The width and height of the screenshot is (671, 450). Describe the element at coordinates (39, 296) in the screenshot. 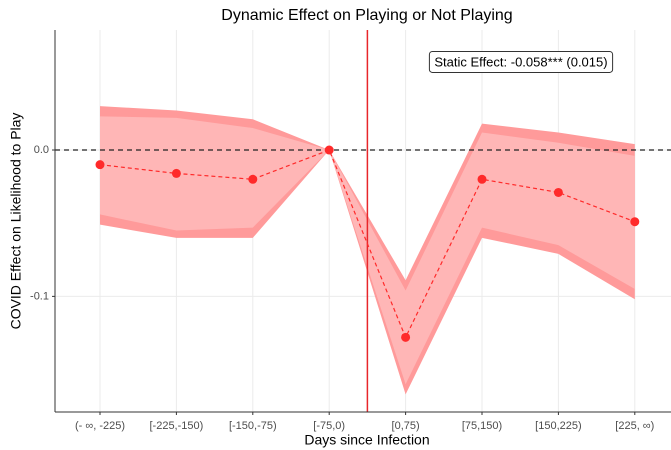

I see `y-tick-label: -0.1` at that location.